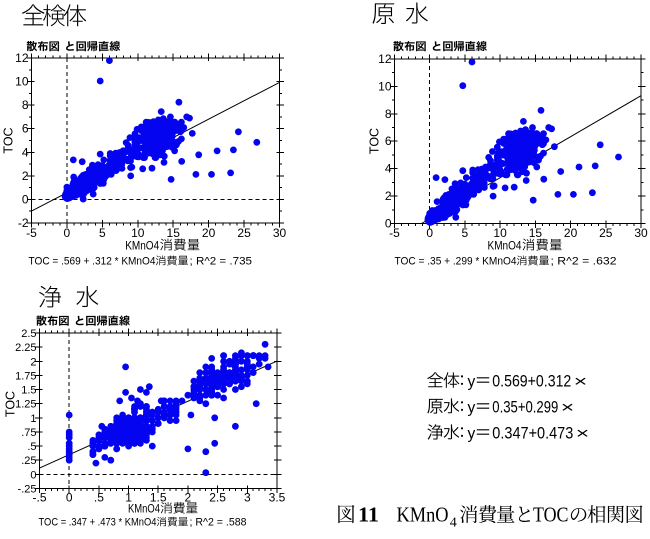  Describe the element at coordinates (221, 262) in the screenshot. I see `svg-text: ; R^2 = .735` at that location.